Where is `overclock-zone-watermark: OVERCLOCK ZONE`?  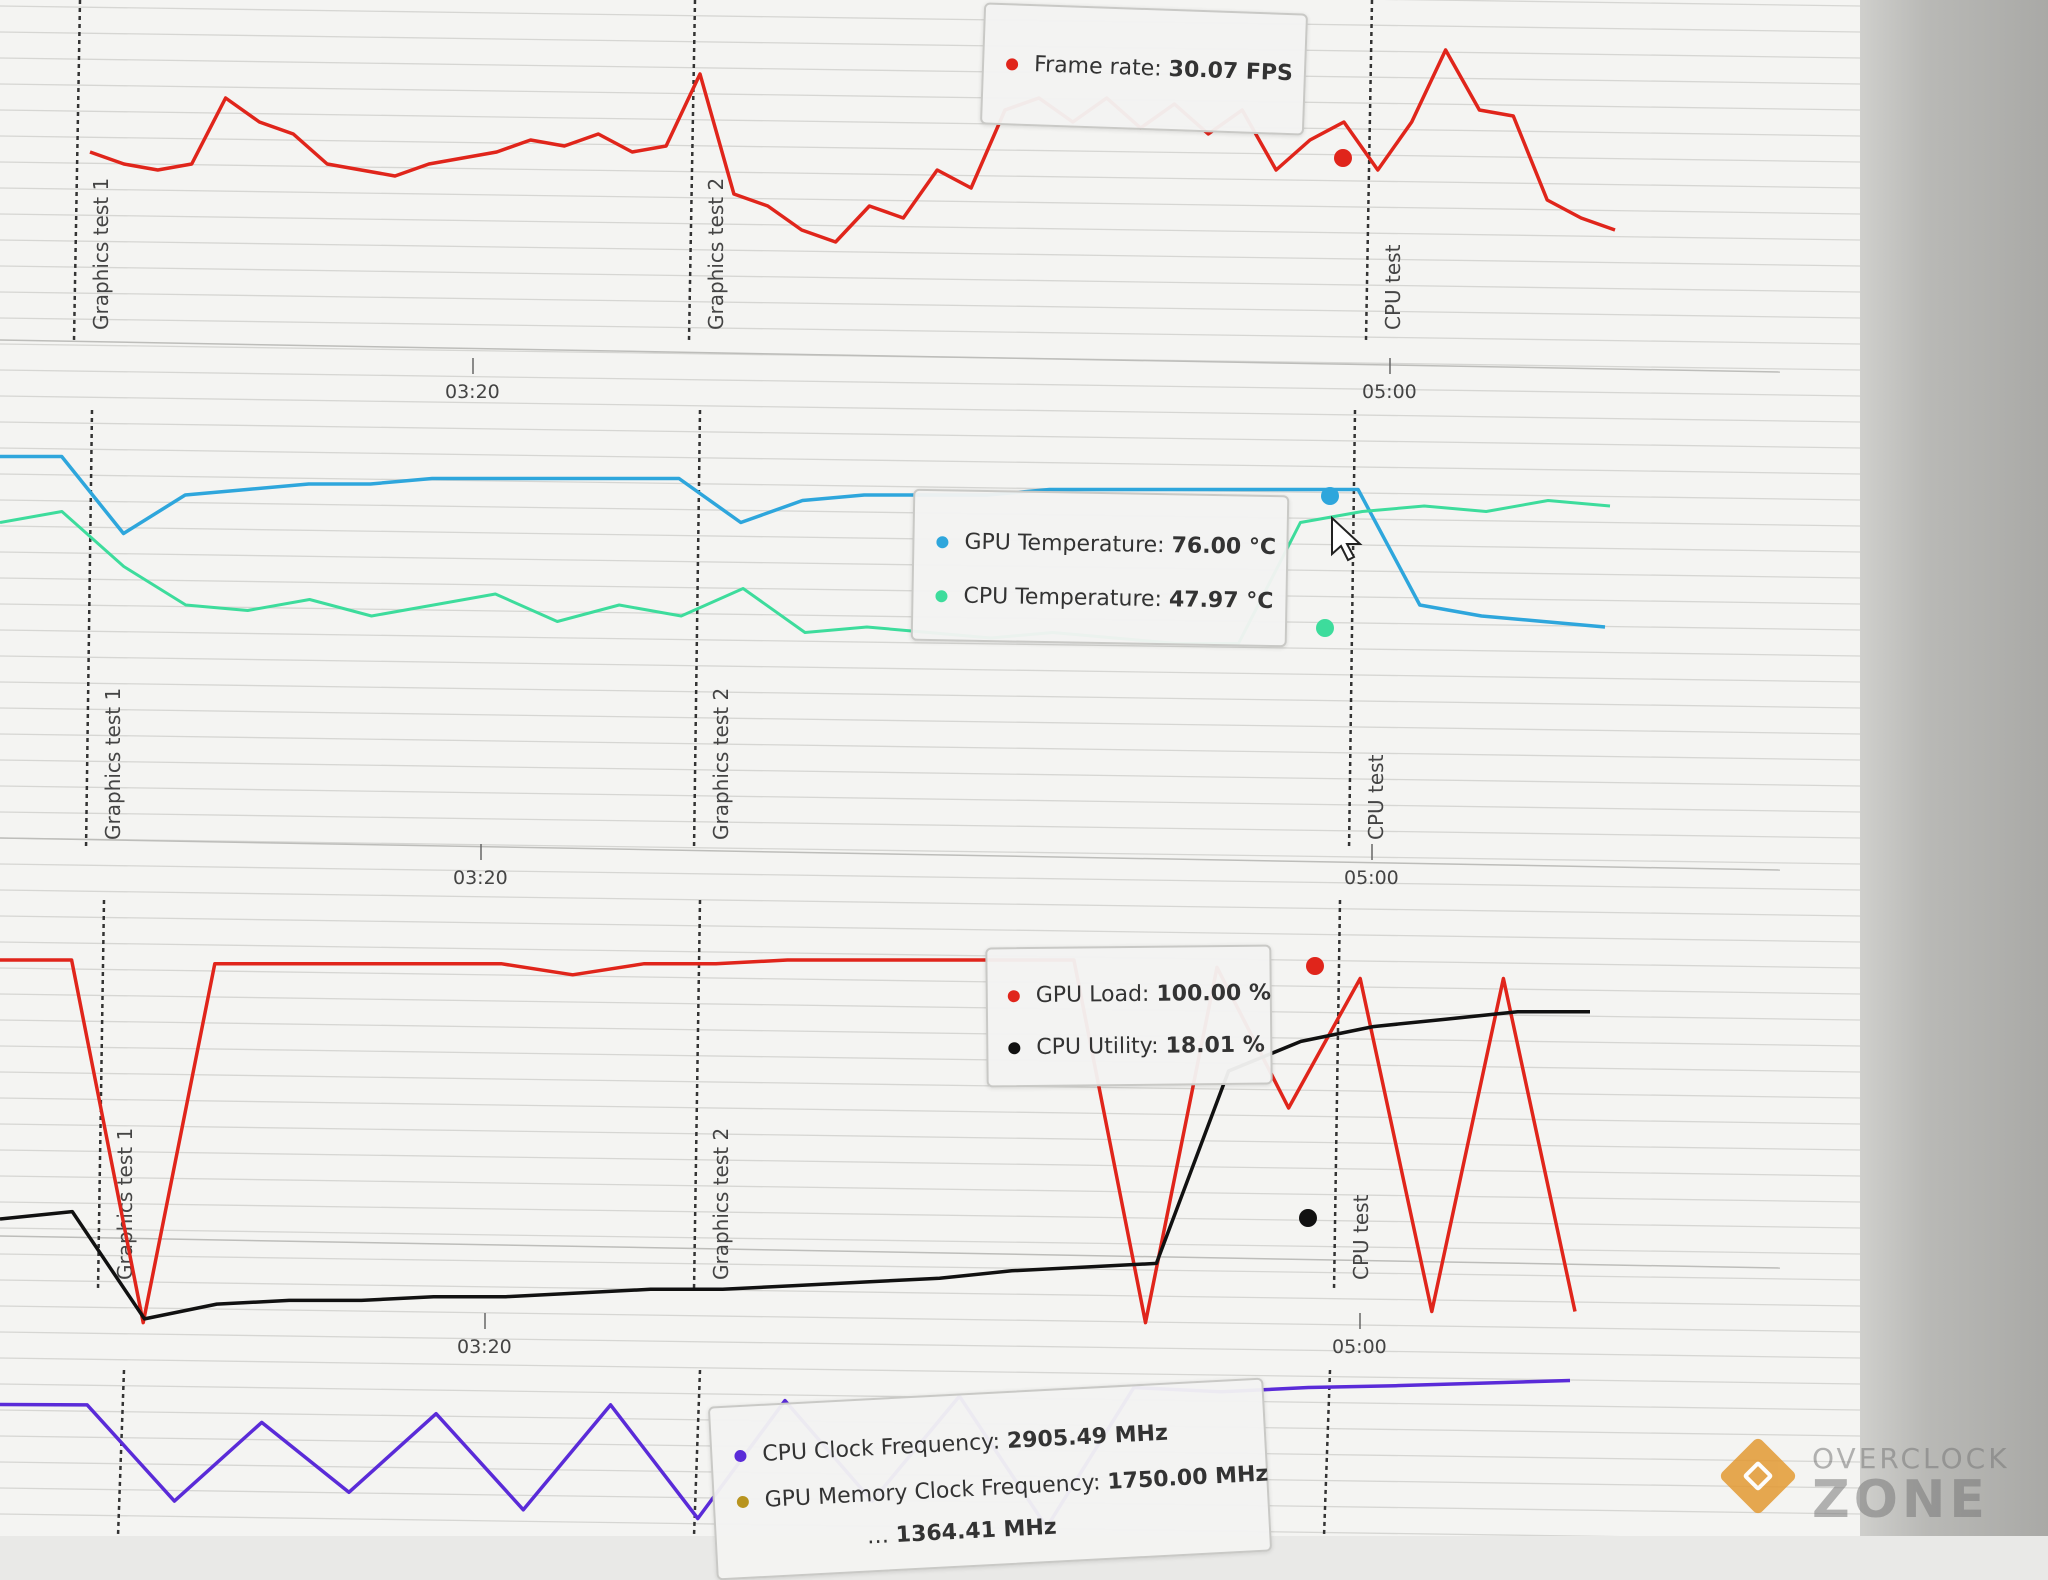 overclock-zone-watermark: OVERCLOCK ZONE is located at coordinates (1879, 1483).